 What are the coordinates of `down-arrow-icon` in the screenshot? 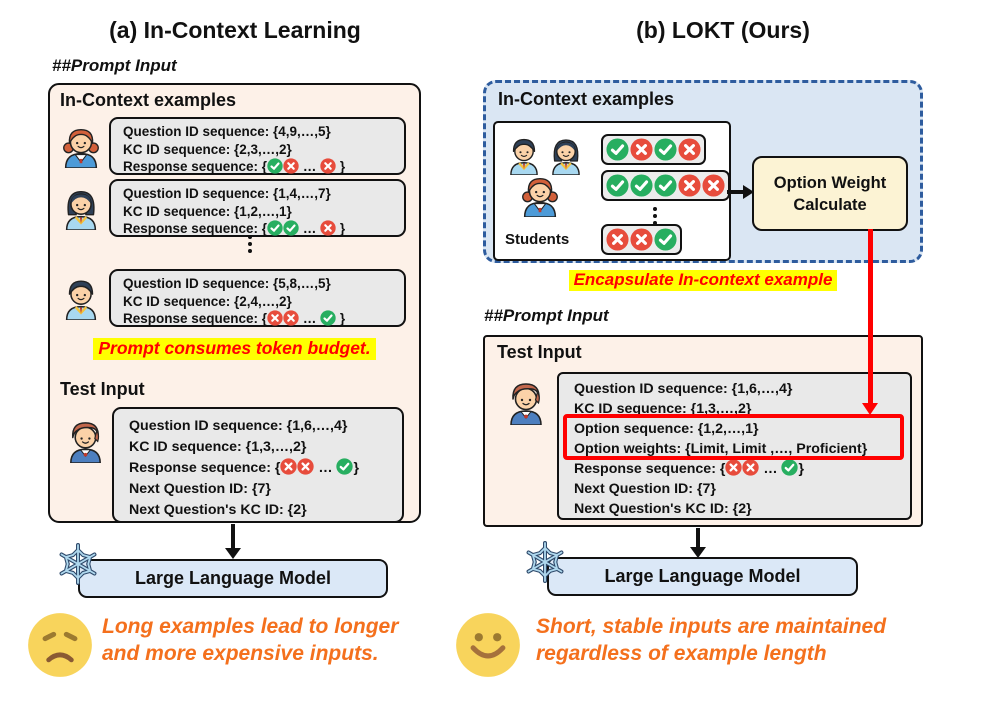 It's located at (233, 541).